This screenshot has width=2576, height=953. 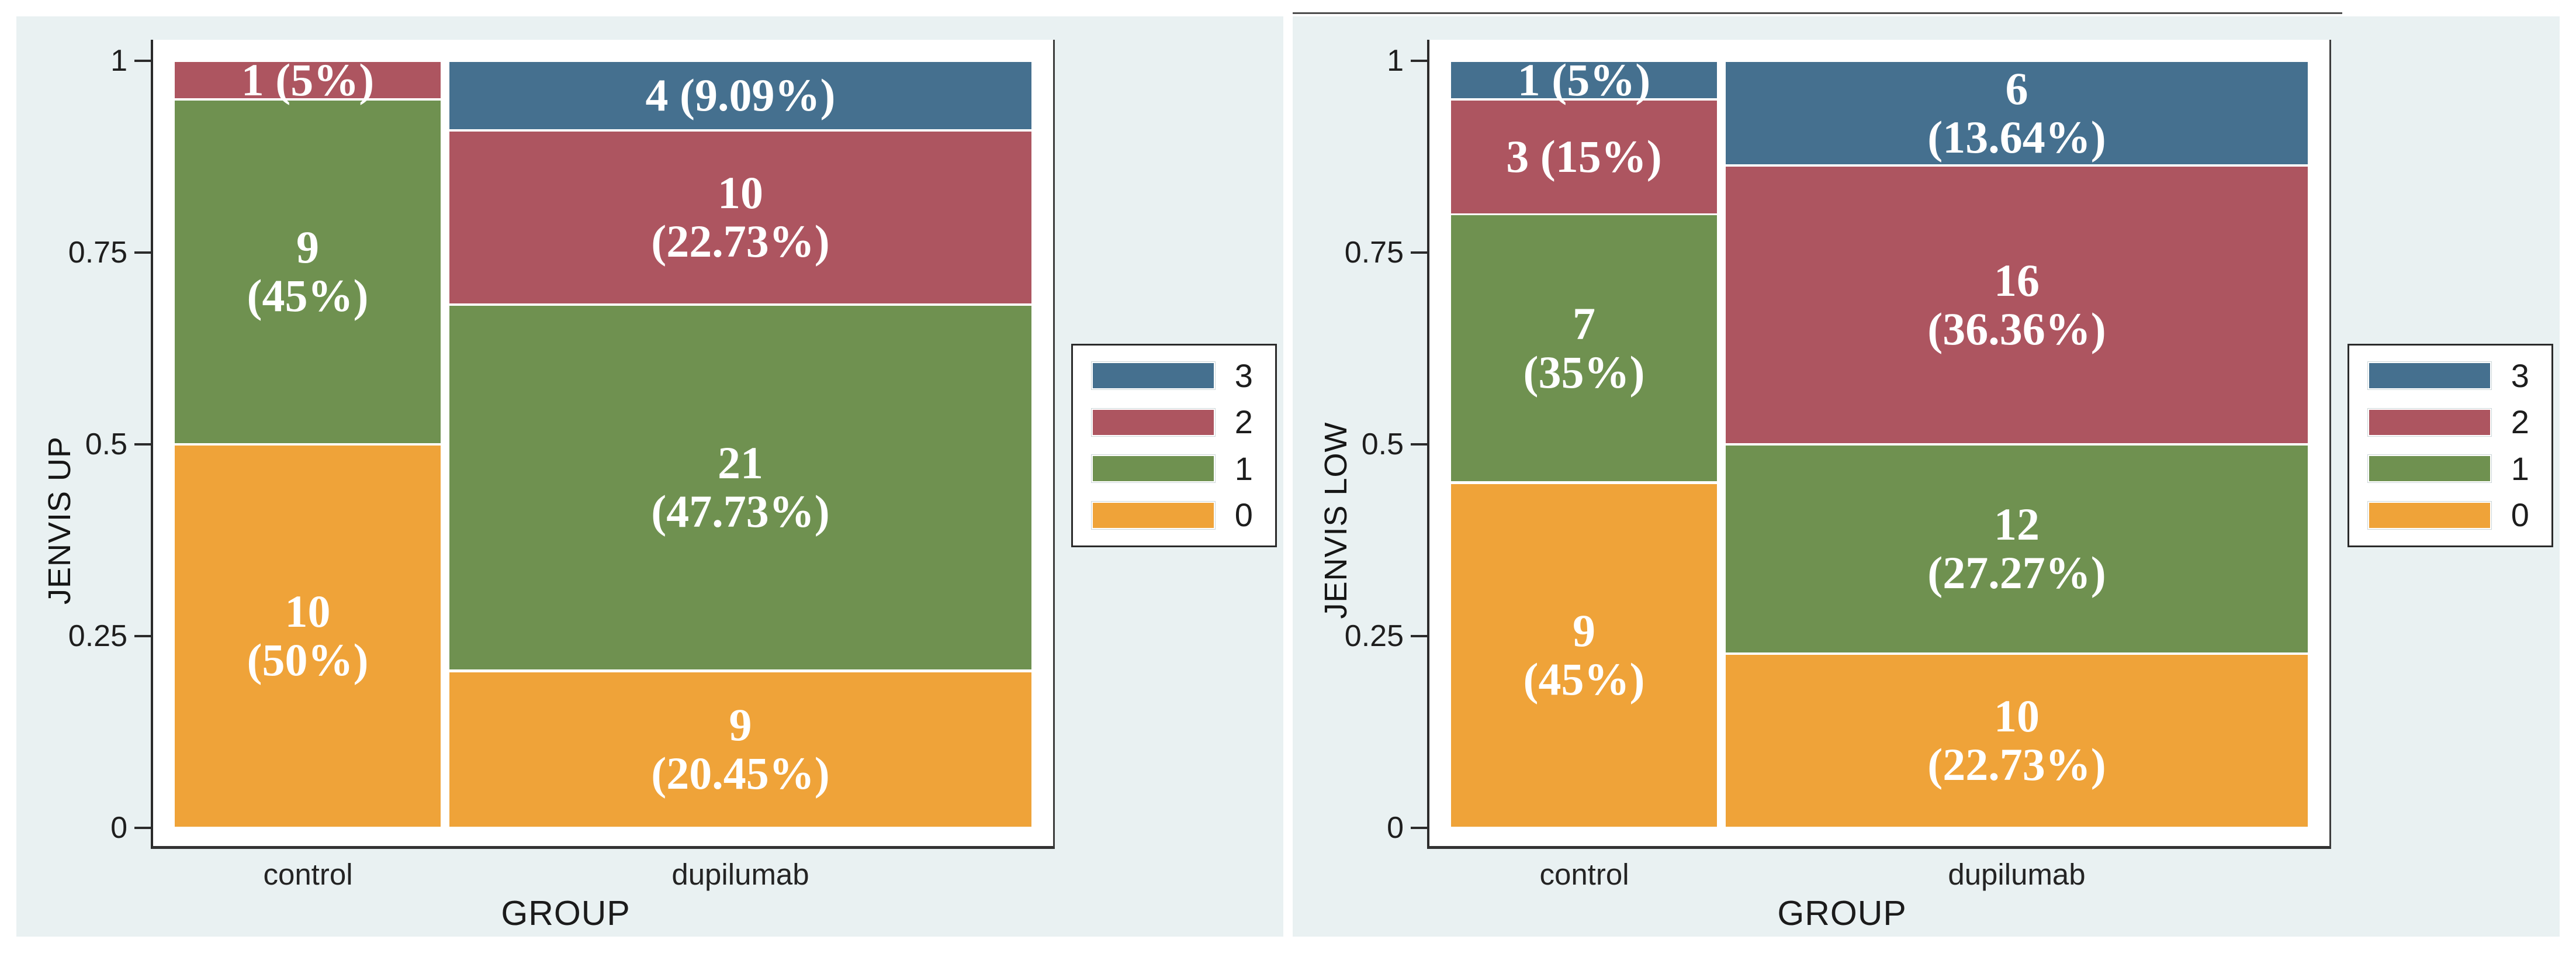 I want to click on bar-segment-level-2: 10 (22.73%), so click(x=741, y=217).